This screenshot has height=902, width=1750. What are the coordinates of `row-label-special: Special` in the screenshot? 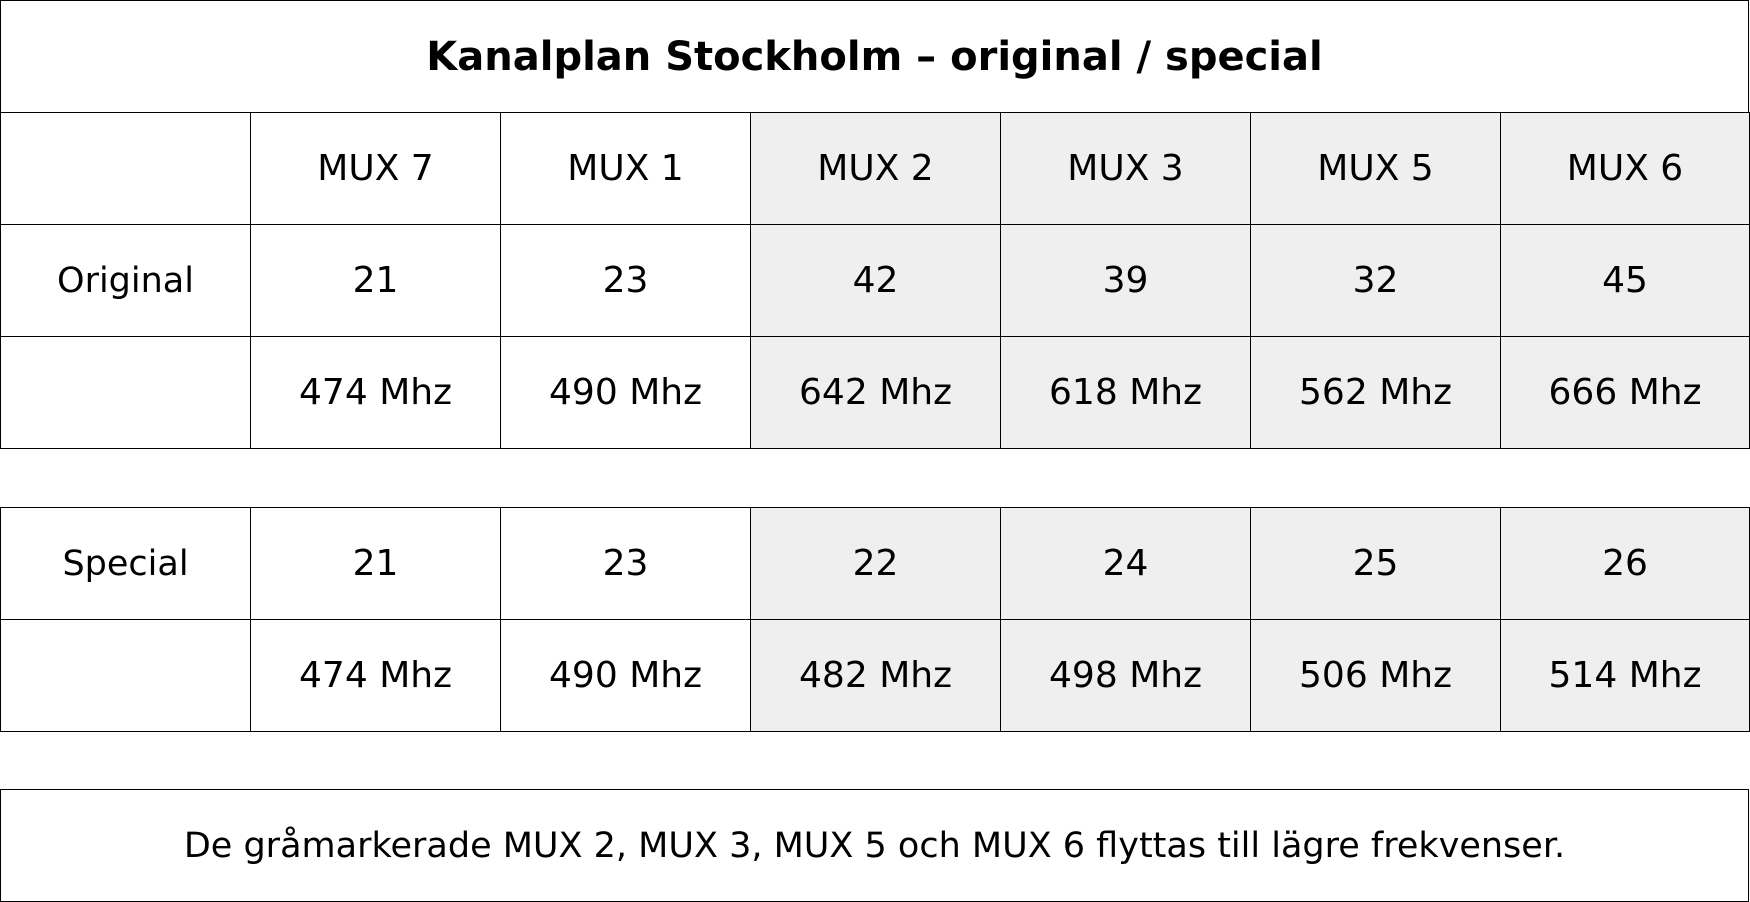 It's located at (125, 563).